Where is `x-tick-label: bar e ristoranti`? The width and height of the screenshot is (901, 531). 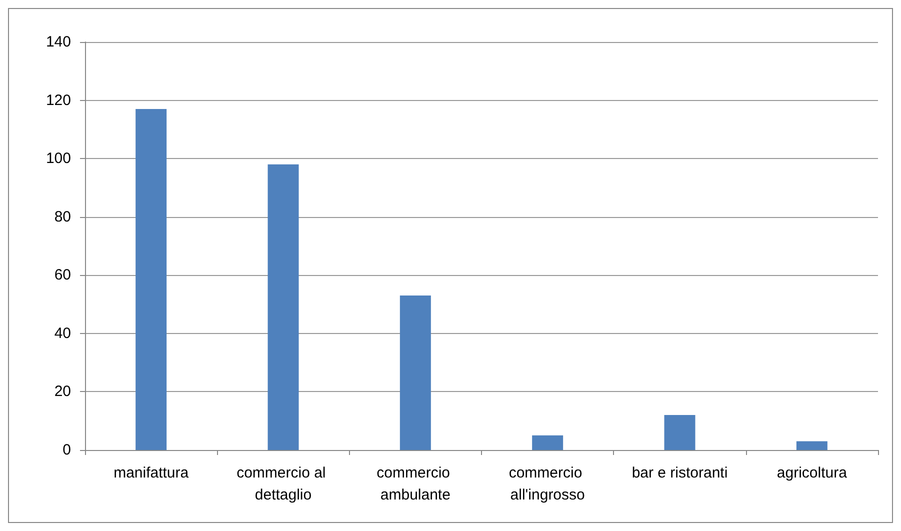 x-tick-label: bar e ristoranti is located at coordinates (680, 473).